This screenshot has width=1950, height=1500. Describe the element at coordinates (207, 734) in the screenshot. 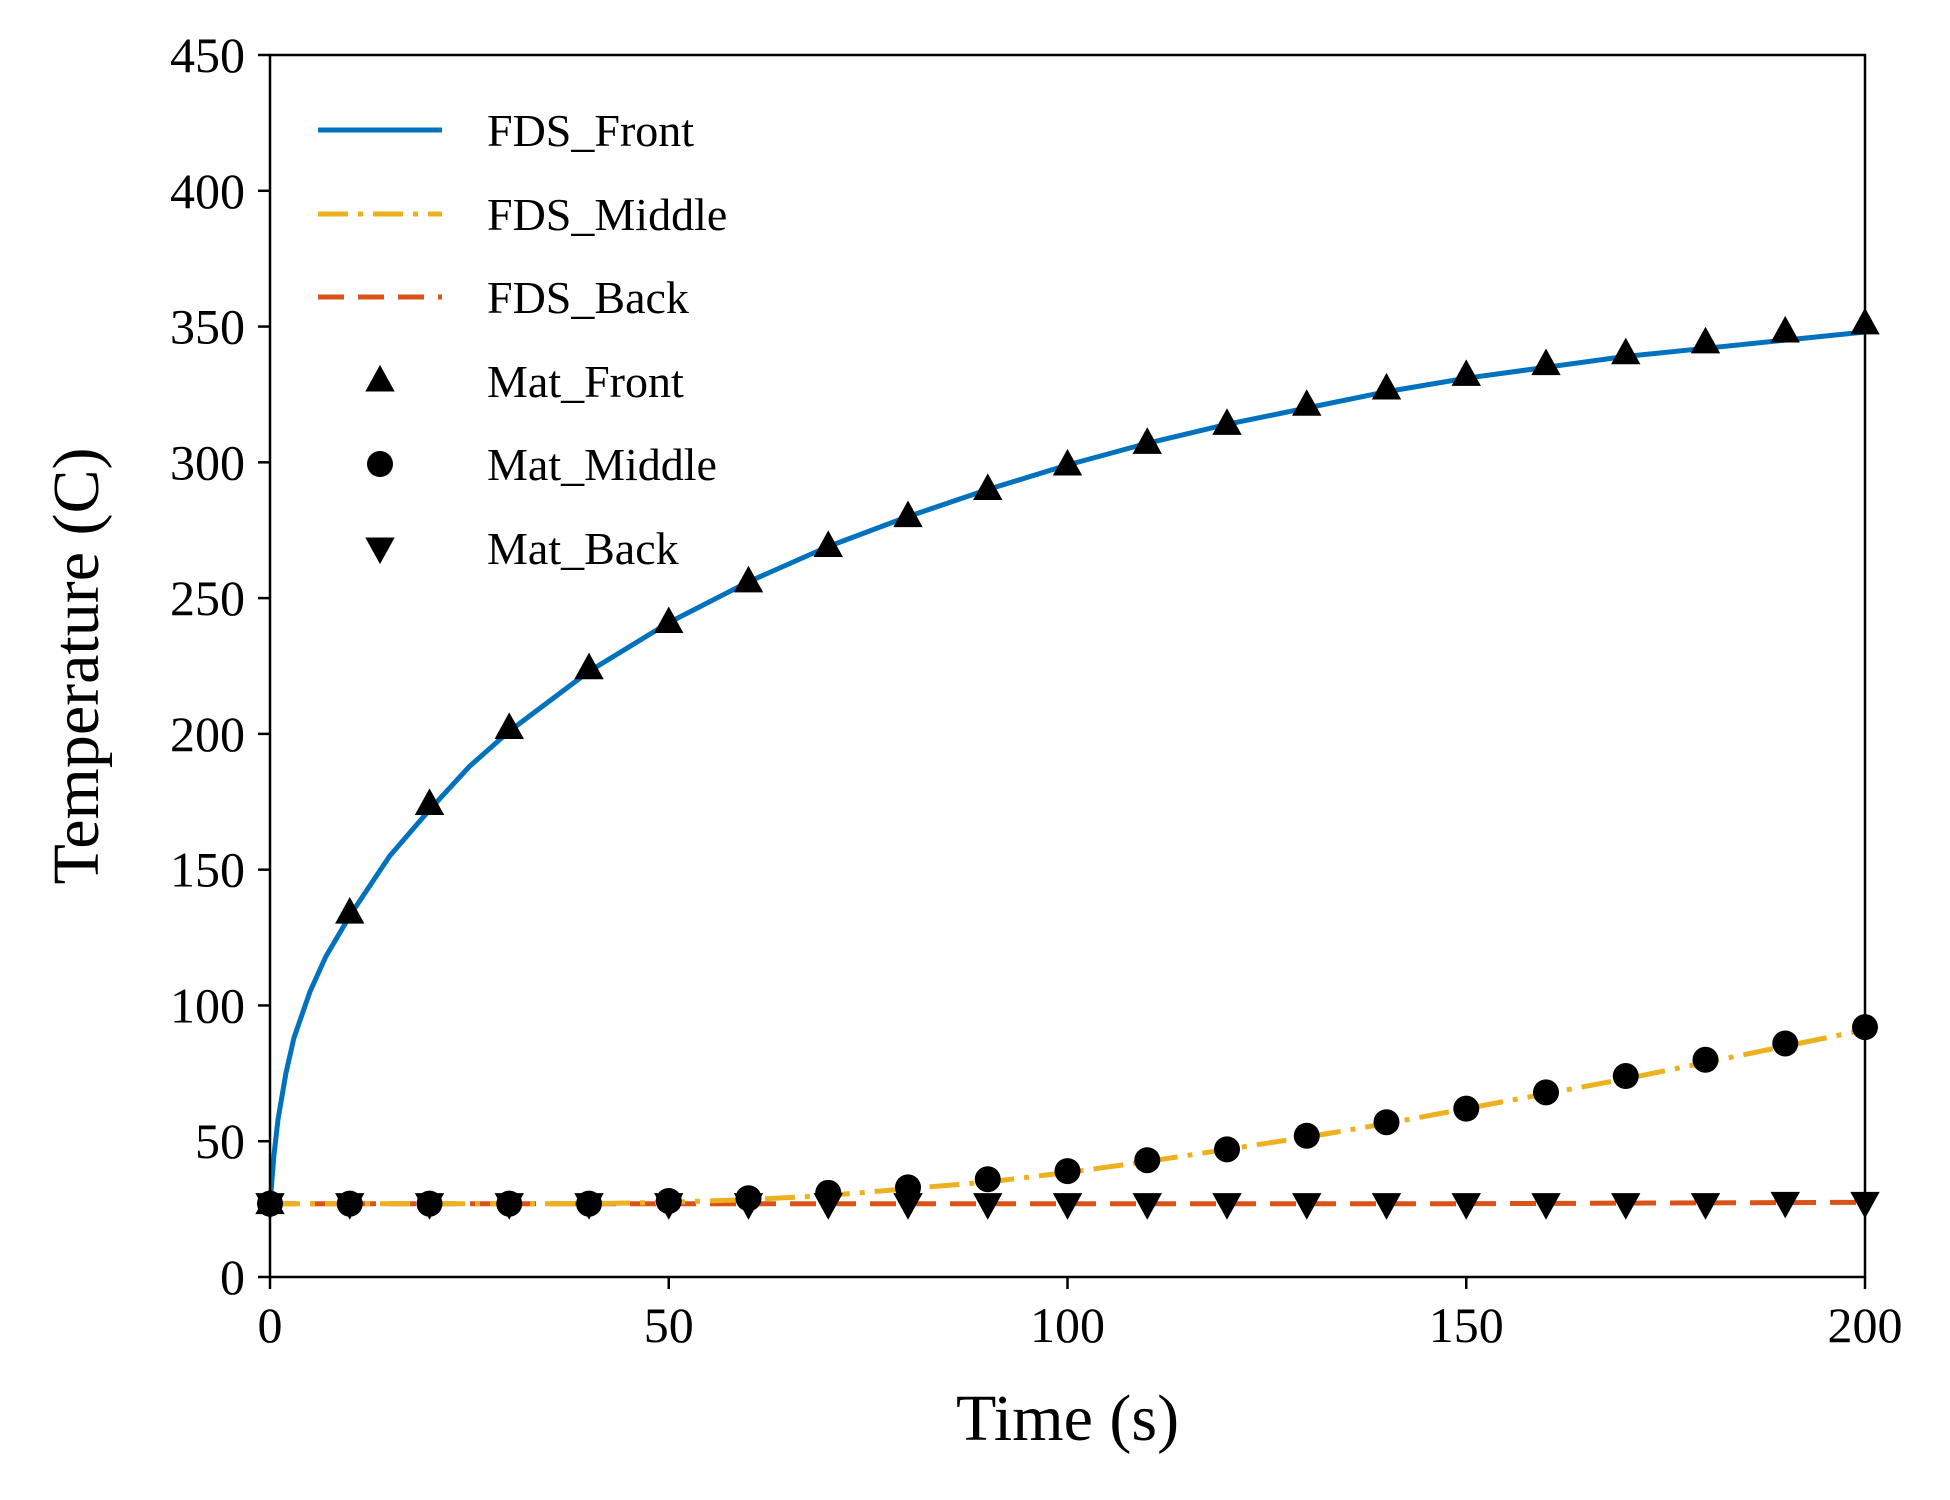

I see `y-tick-label: 200` at that location.